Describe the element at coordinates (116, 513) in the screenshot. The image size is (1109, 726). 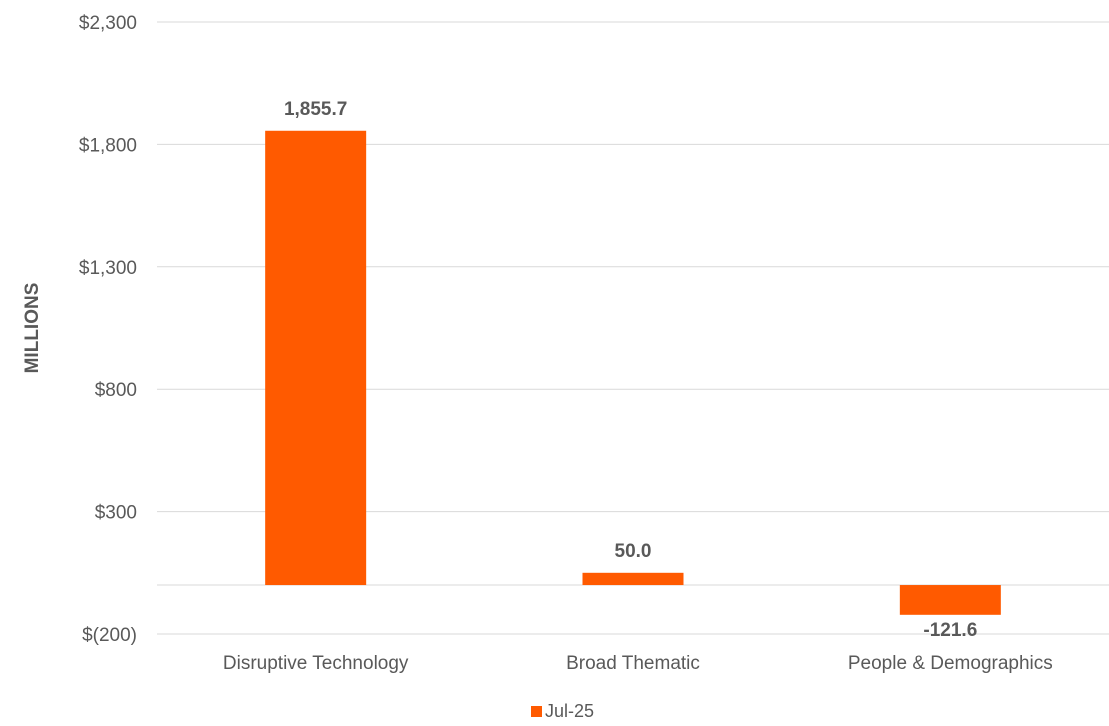
I see `y-tick-label: $300` at that location.